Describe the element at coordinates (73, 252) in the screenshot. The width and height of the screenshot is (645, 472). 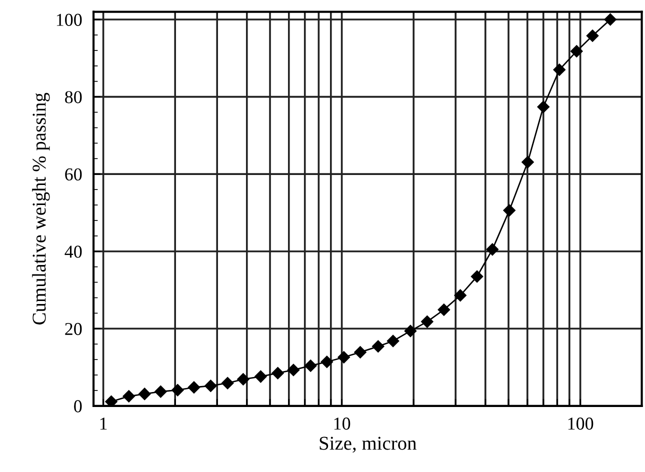
I see `y-tick-label: 40` at that location.